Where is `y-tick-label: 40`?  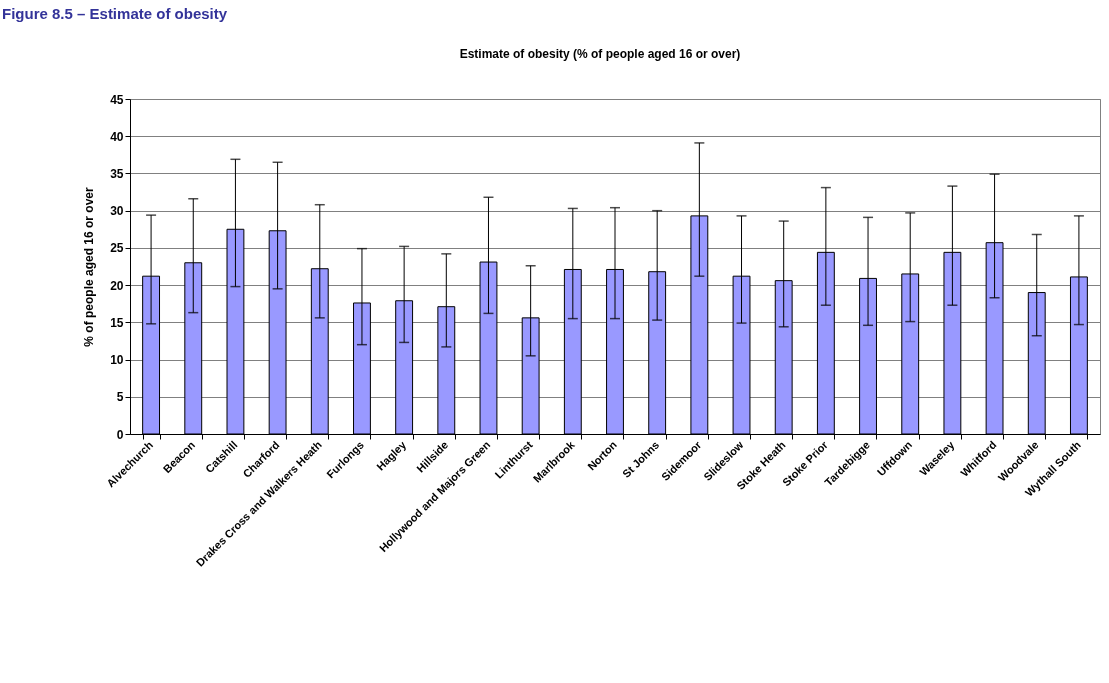
y-tick-label: 40 is located at coordinates (117, 136).